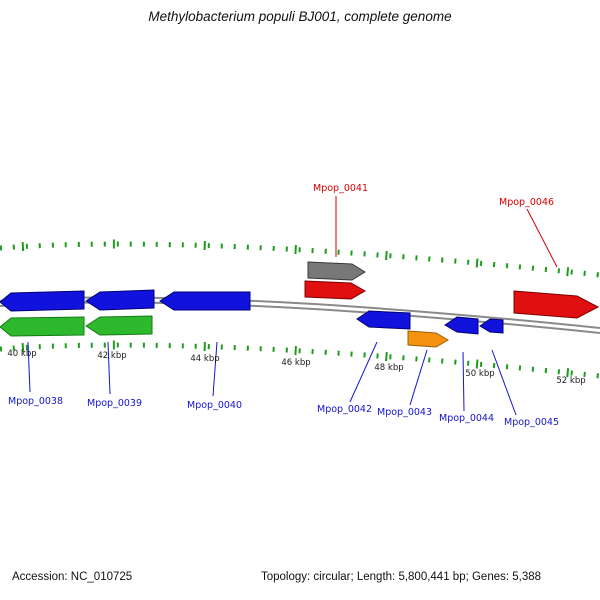 This screenshot has height=600, width=600. Describe the element at coordinates (21, 354) in the screenshot. I see `scale-label-40kbp: 40 kbp` at that location.